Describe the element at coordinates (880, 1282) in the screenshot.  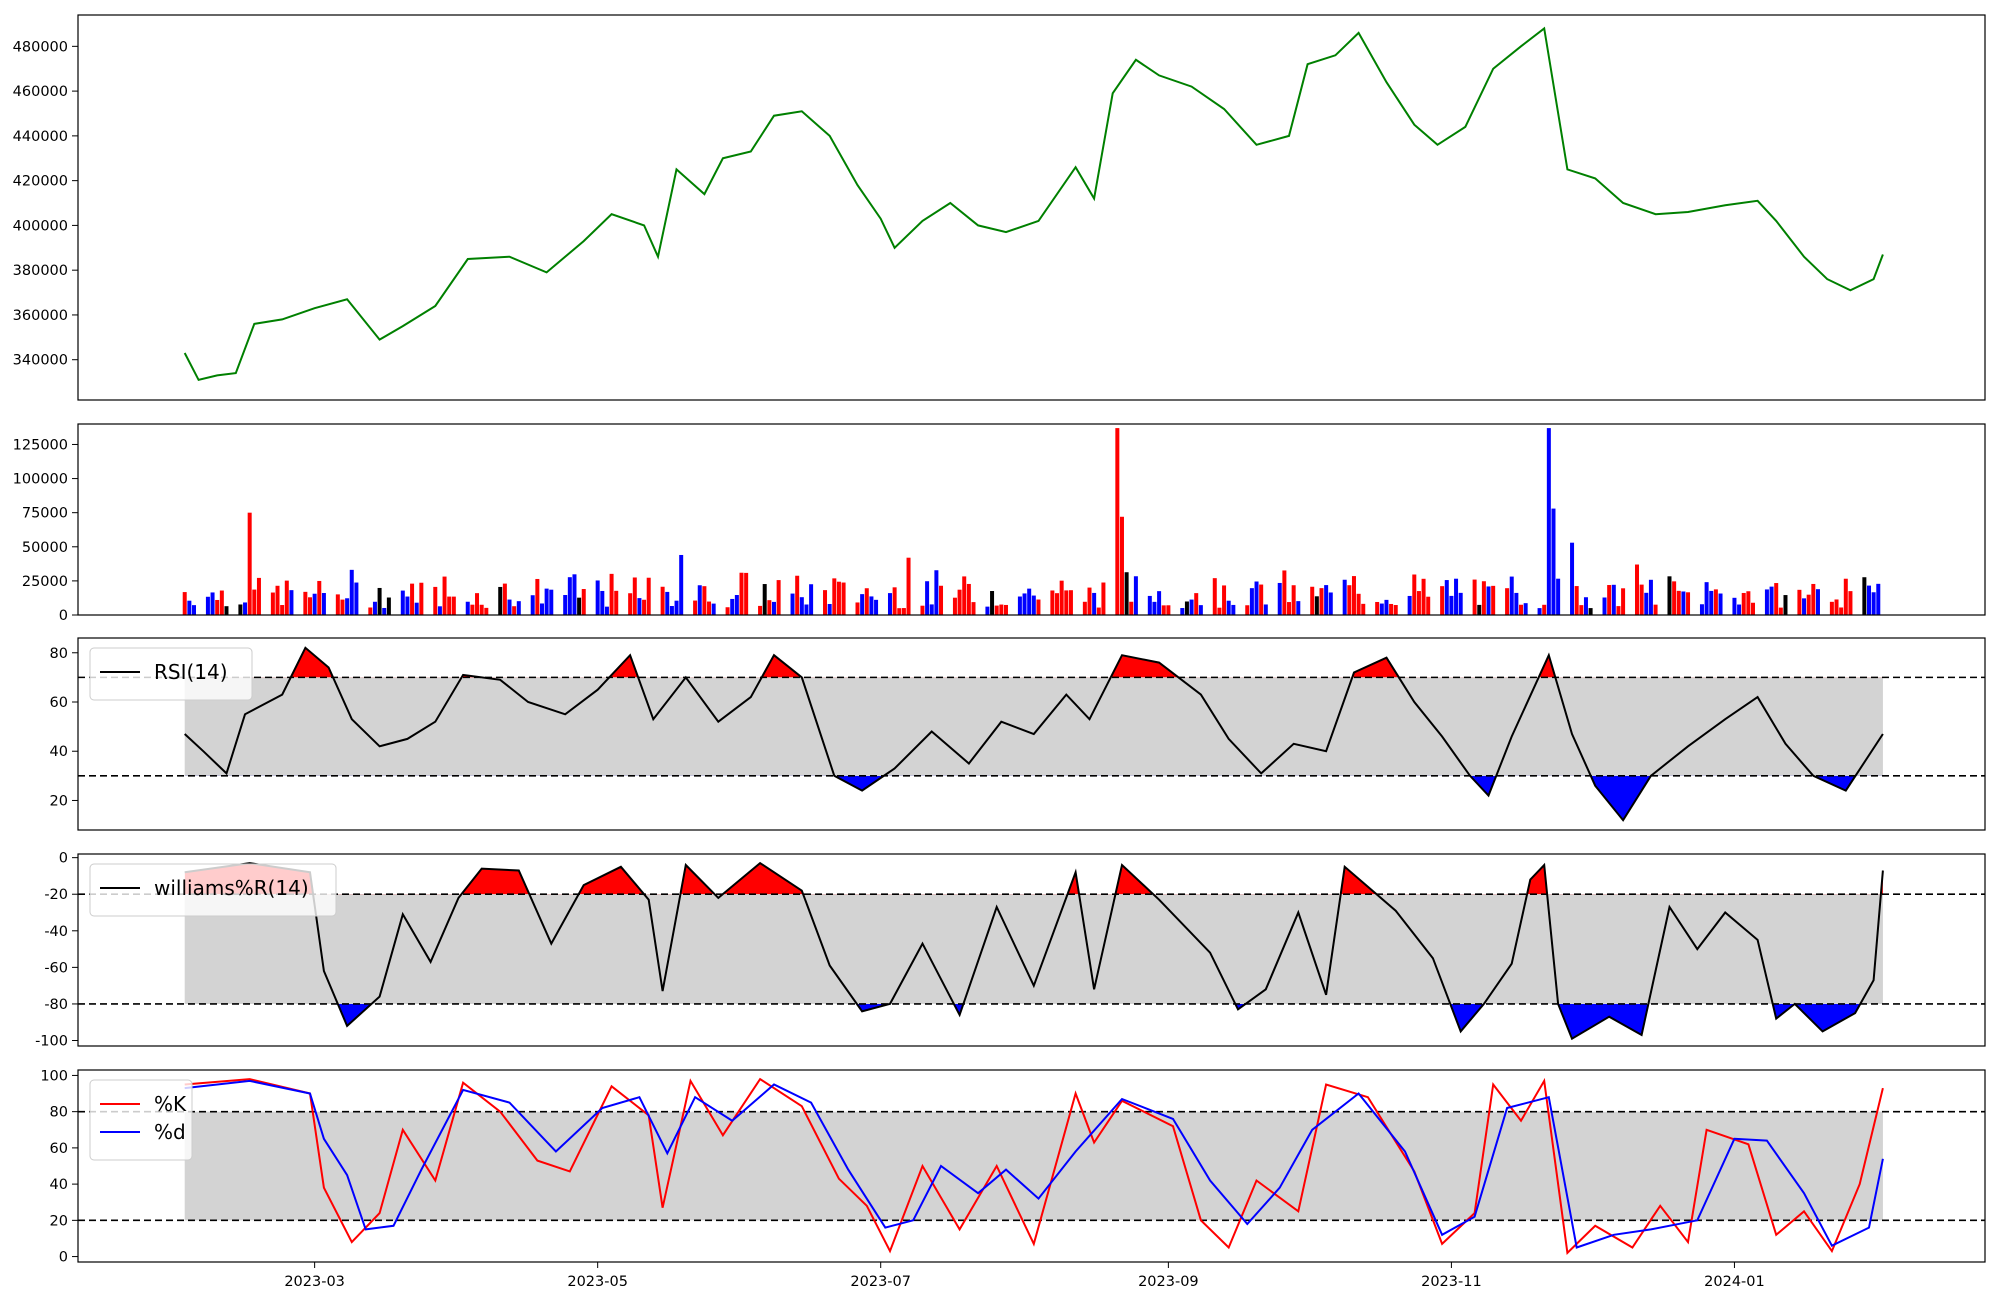
I see `xtick-label: 2023-07` at that location.